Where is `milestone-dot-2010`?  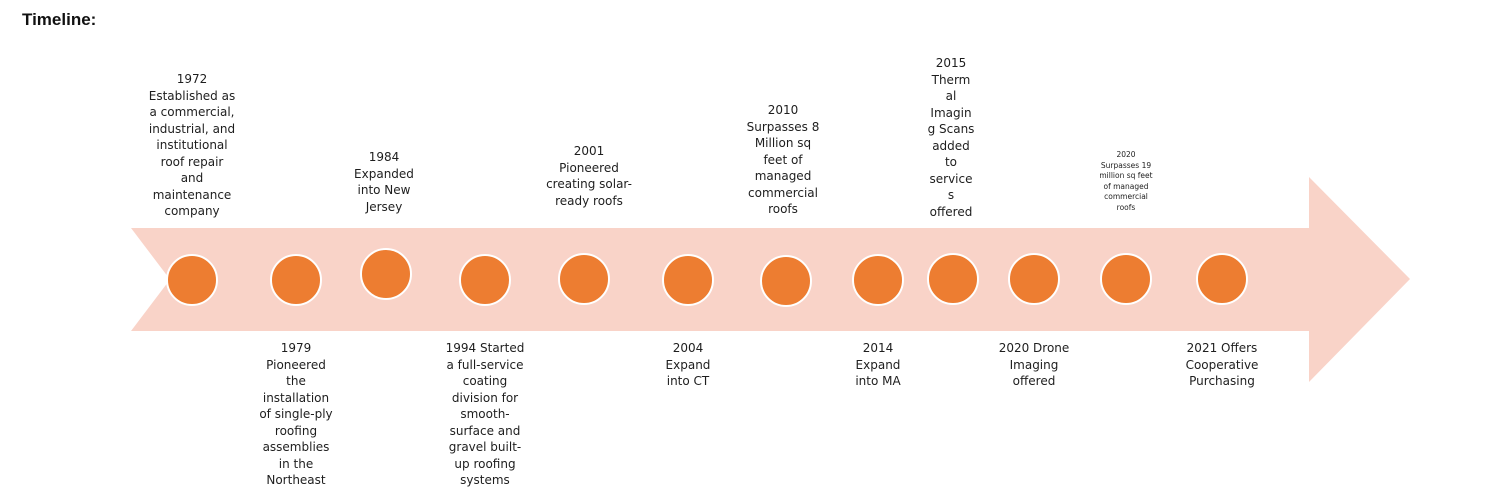
milestone-dot-2010 is located at coordinates (786, 281).